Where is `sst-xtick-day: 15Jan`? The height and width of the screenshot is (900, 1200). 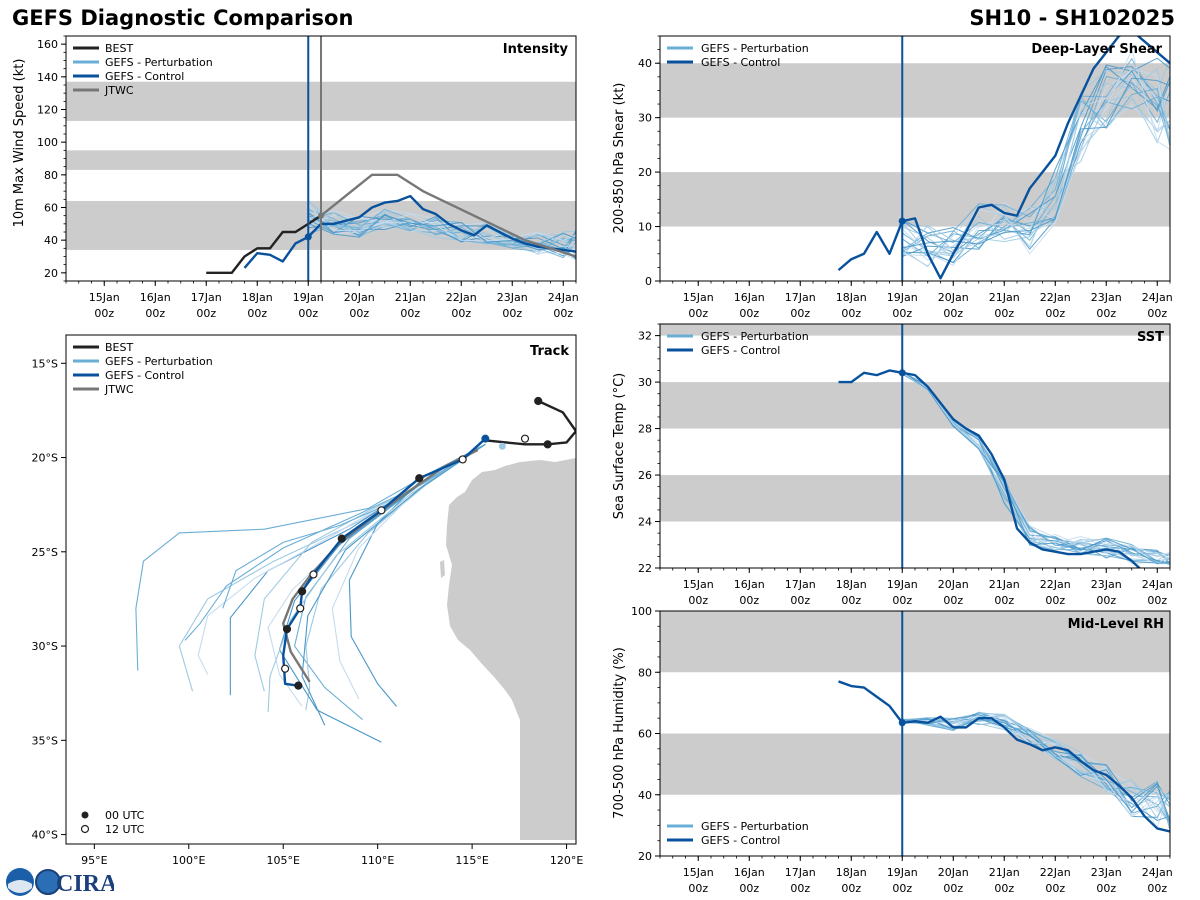
sst-xtick-day: 15Jan is located at coordinates (698, 584).